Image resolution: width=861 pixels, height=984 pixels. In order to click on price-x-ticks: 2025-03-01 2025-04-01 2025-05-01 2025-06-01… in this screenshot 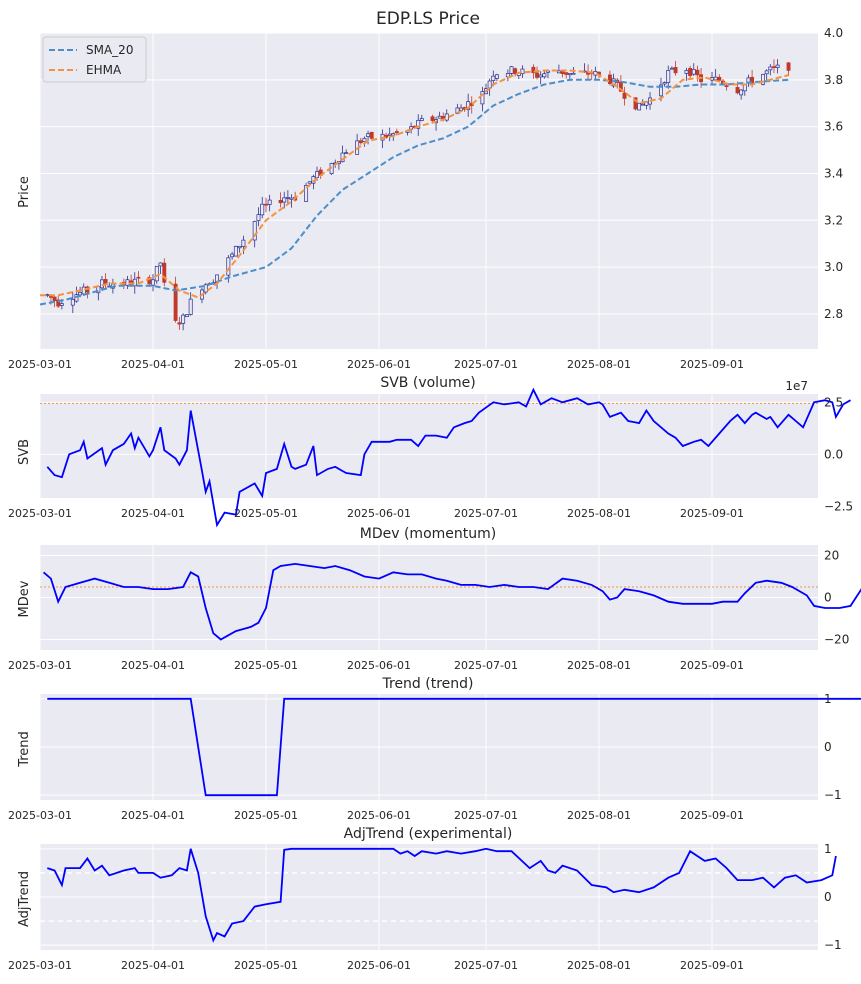, I will do `click(376, 364)`.